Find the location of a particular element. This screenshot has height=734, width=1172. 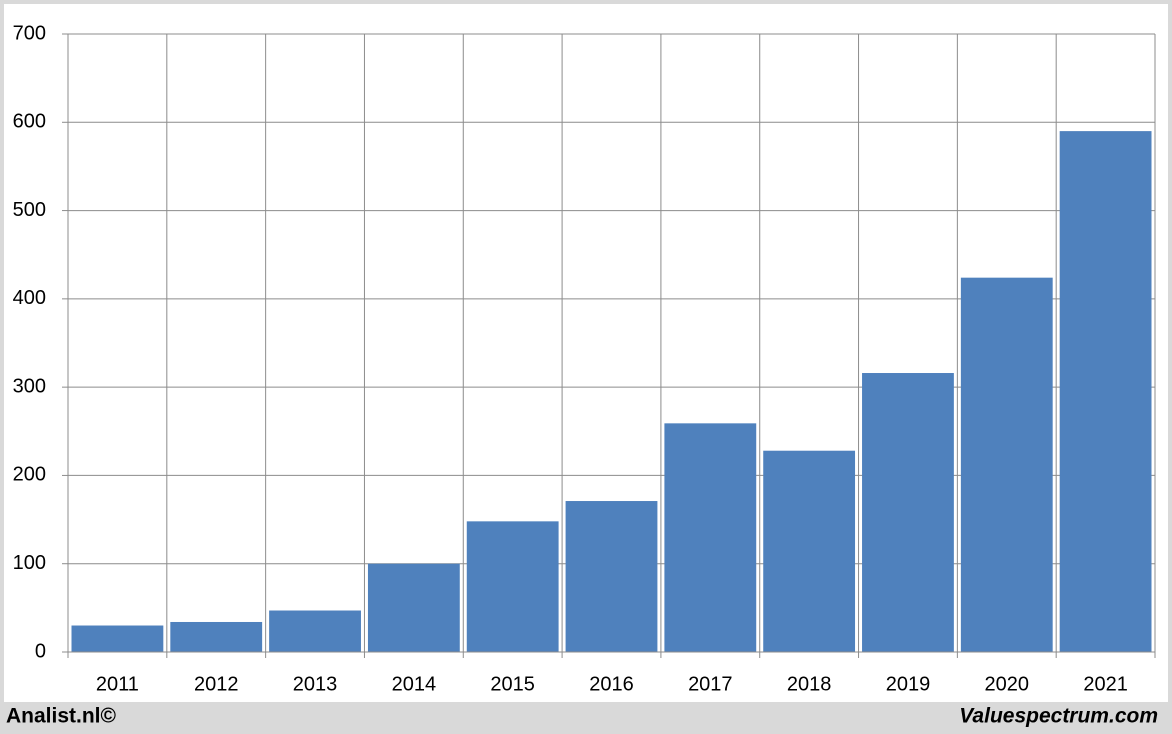

x-tick-label: 2017 is located at coordinates (710, 684).